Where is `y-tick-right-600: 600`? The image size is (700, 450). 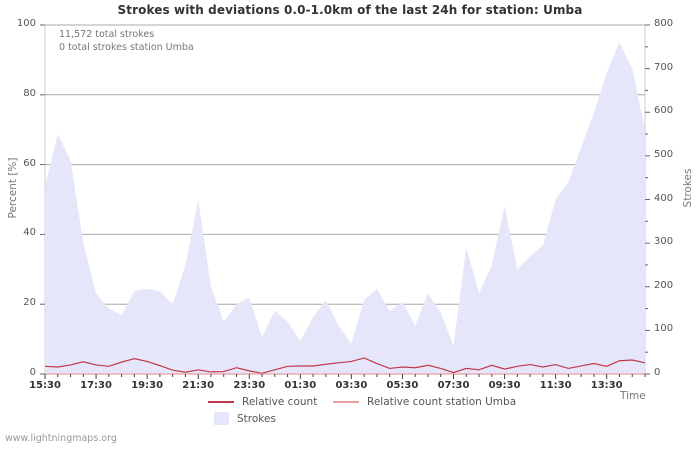
y-tick-right-600: 600 is located at coordinates (664, 111).